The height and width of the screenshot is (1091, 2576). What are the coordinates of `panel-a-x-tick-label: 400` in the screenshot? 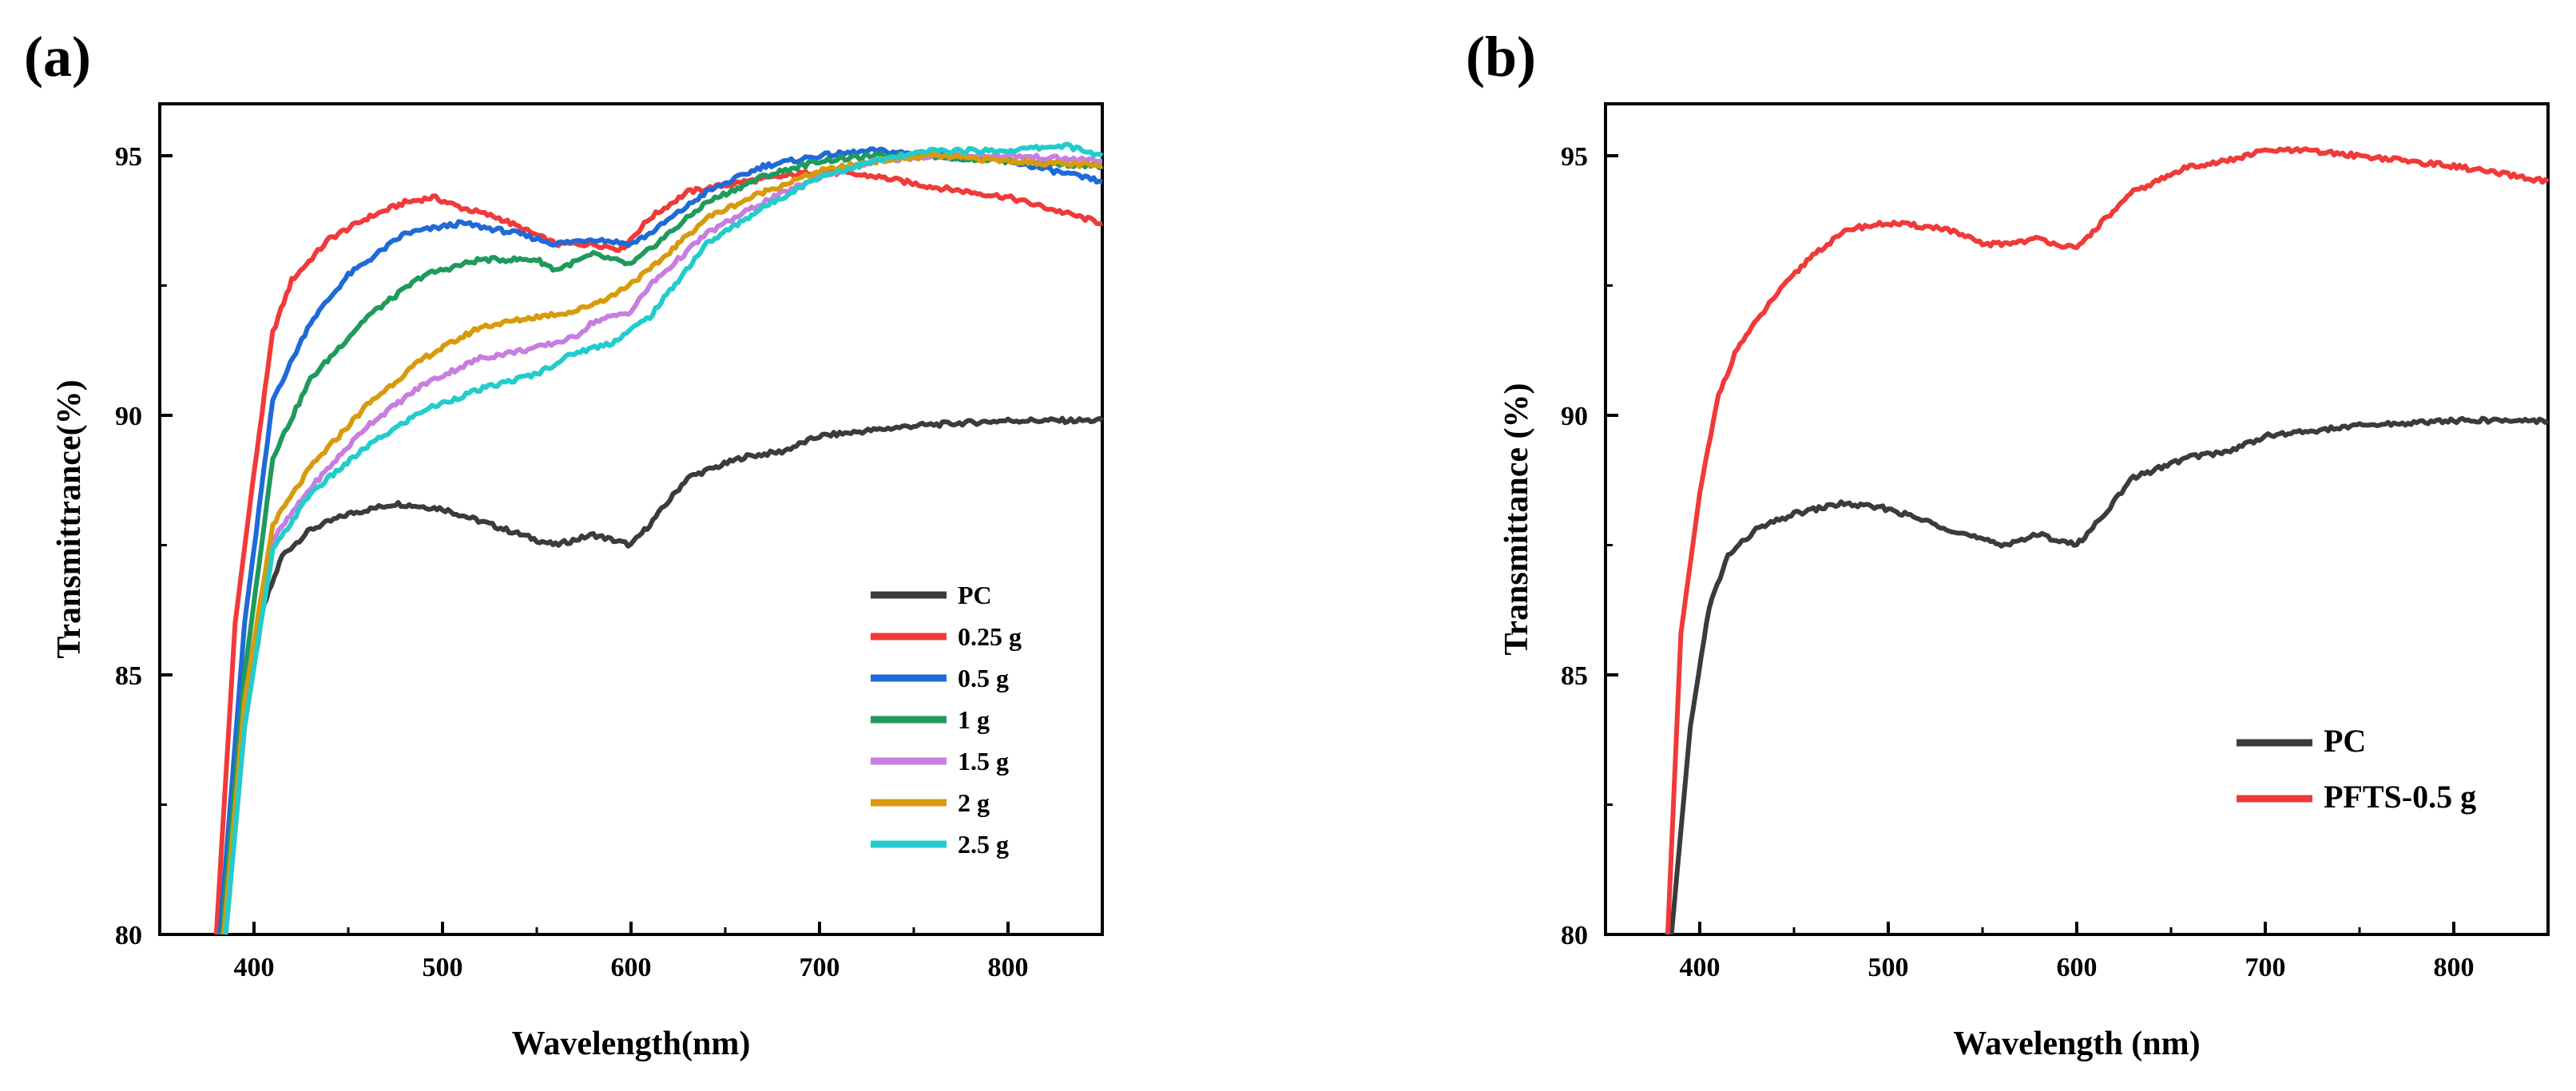 It's located at (254, 967).